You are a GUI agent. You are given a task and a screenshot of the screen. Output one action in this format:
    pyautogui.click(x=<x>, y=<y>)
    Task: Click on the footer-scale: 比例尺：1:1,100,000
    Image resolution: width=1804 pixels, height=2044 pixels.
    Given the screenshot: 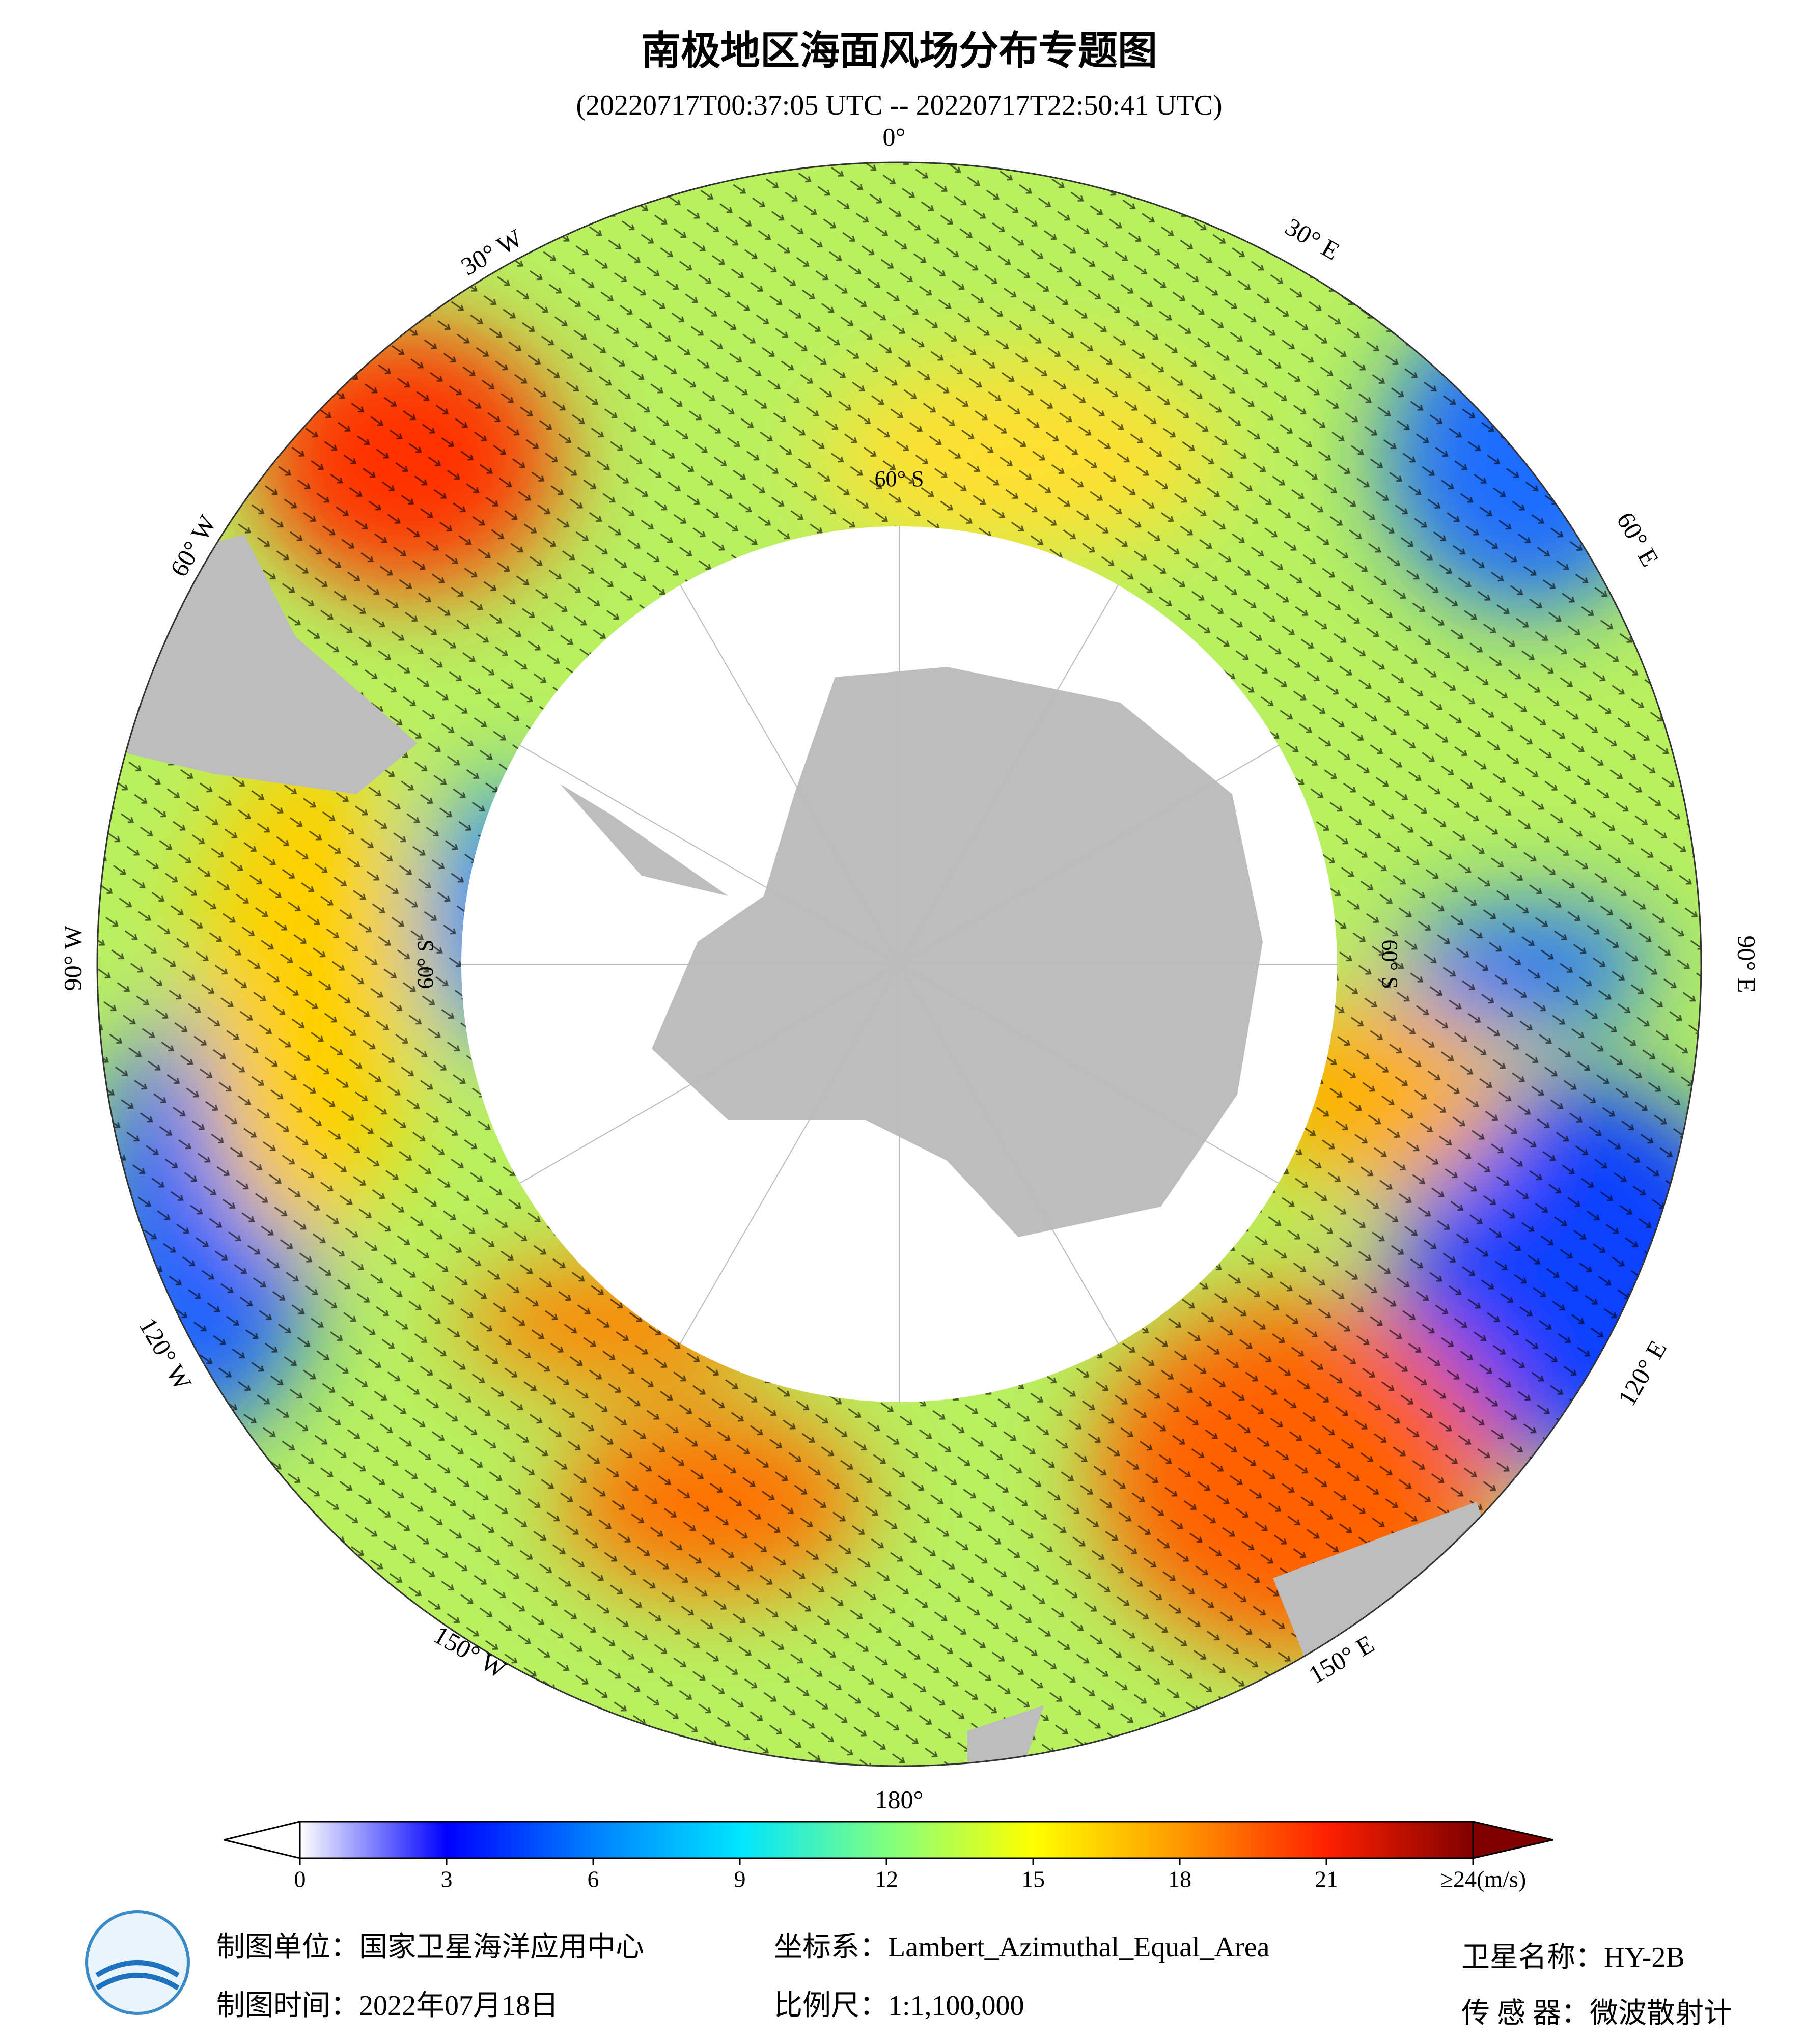 What is the action you would take?
    pyautogui.click(x=899, y=2006)
    